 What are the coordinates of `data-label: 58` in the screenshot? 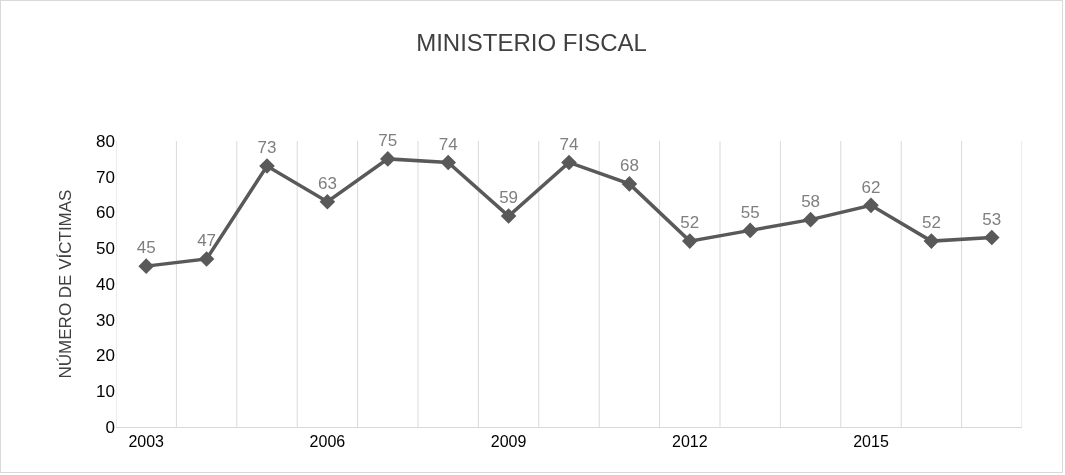 It's located at (811, 201).